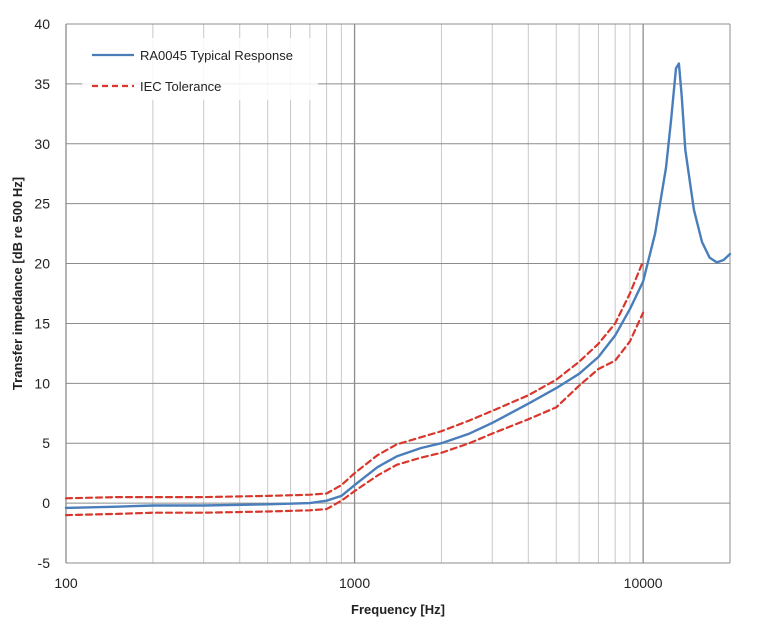  Describe the element at coordinates (17, 283) in the screenshot. I see `y-axis-title: Transfer impedance [dB re 500 Hz]` at that location.